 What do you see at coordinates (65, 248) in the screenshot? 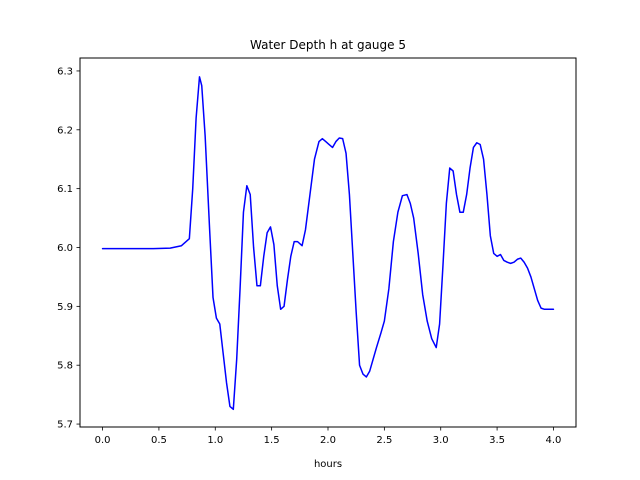
I see `y-tick-label: 6.0` at bounding box center [65, 248].